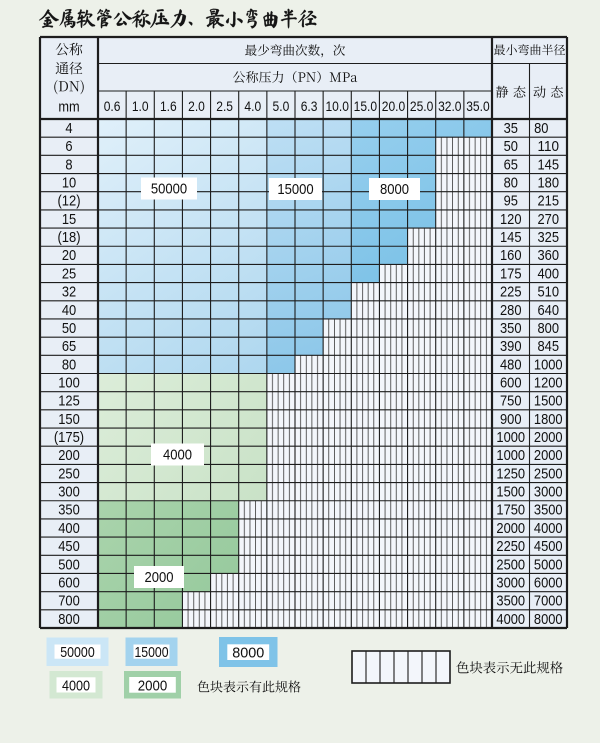 This screenshot has width=600, height=748. What do you see at coordinates (511, 219) in the screenshot?
I see `svg-text: 120` at bounding box center [511, 219].